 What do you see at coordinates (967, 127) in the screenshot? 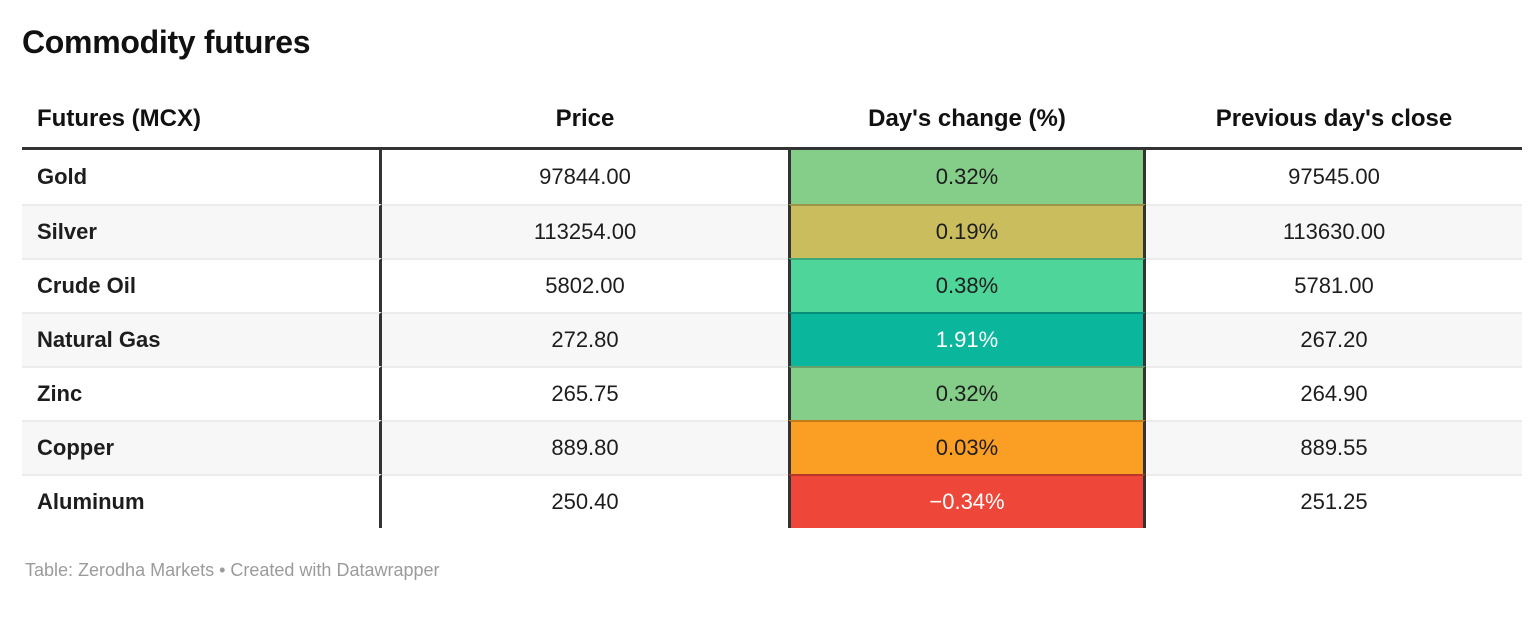
I see `col-header-day-change: Day's change (%)` at bounding box center [967, 127].